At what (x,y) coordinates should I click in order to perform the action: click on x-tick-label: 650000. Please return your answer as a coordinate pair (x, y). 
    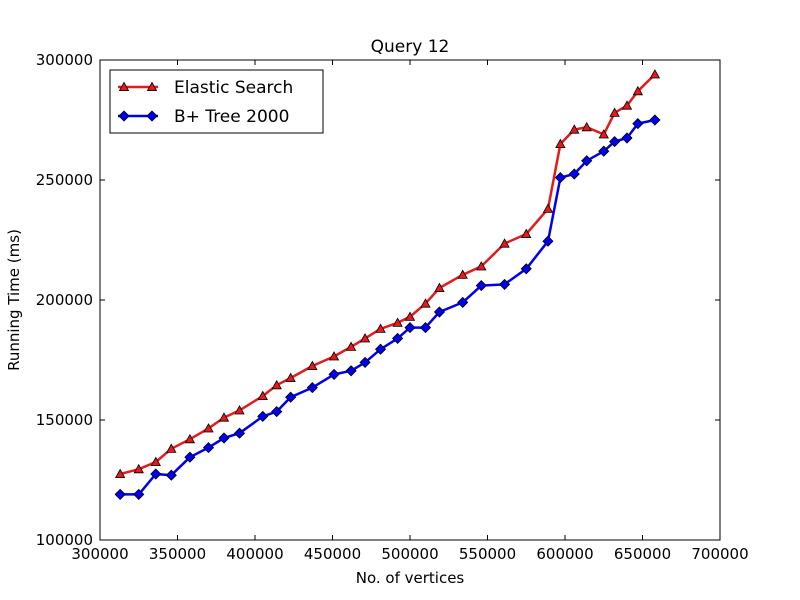
    Looking at the image, I should click on (642, 554).